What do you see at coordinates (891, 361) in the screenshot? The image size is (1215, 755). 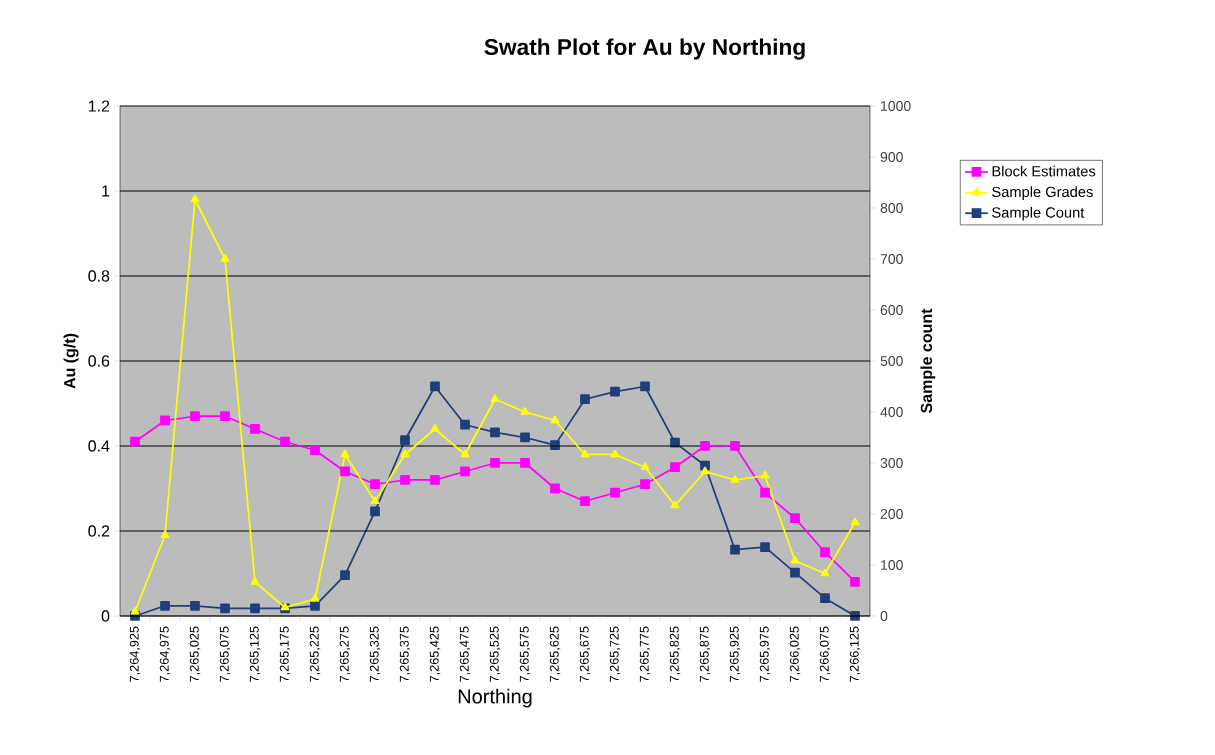 I see `y2-tick-label: 500` at bounding box center [891, 361].